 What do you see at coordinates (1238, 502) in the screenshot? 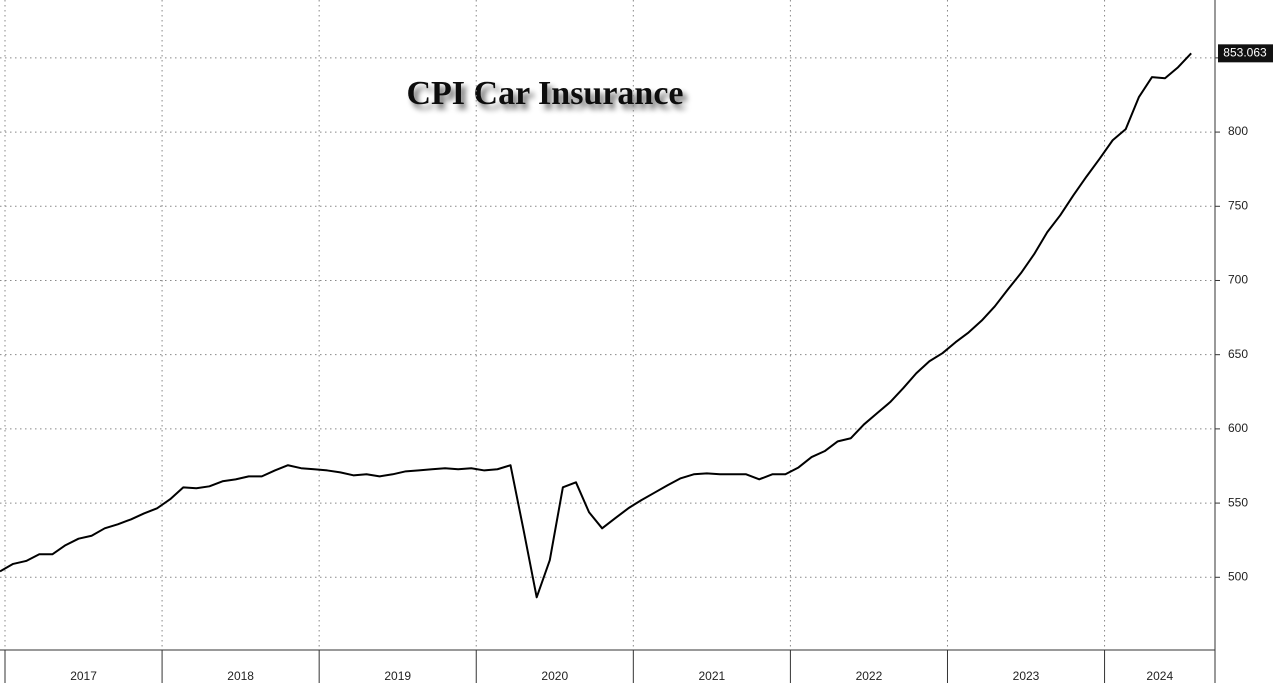
I see `y-tick-label: 550` at bounding box center [1238, 502].